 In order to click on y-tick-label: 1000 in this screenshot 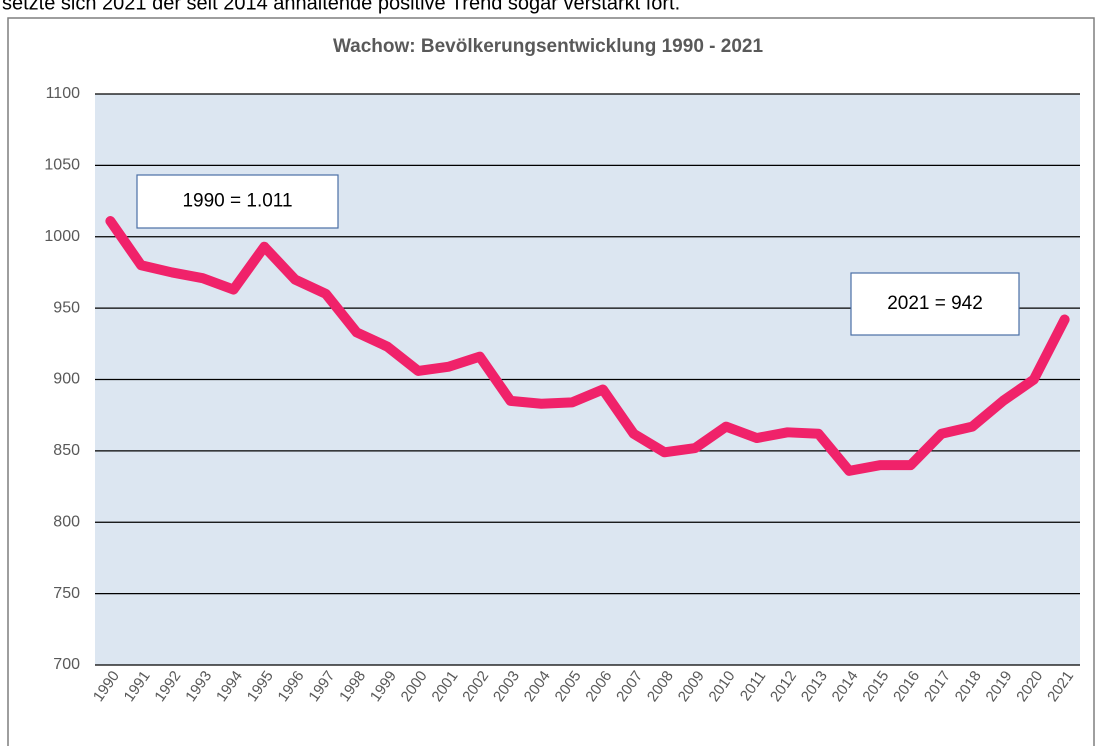, I will do `click(62, 236)`.